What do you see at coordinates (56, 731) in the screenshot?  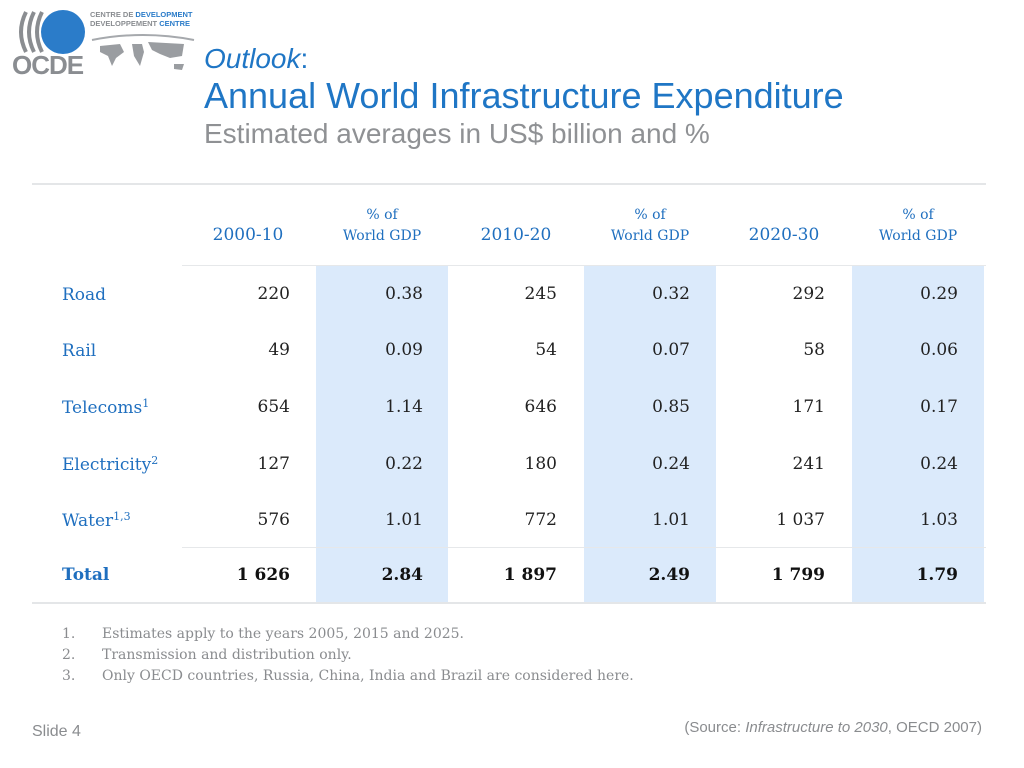 I see `slide-number: Slide 4` at bounding box center [56, 731].